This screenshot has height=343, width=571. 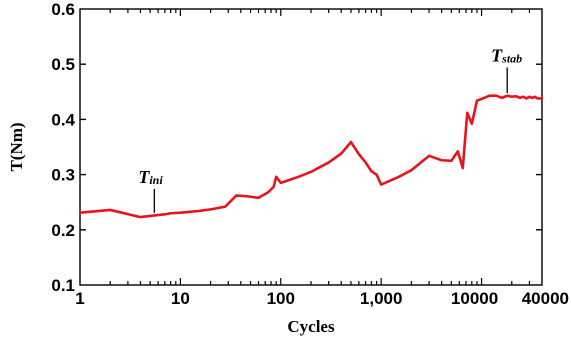 I want to click on y-axis-title: T(Nm), so click(x=16, y=146).